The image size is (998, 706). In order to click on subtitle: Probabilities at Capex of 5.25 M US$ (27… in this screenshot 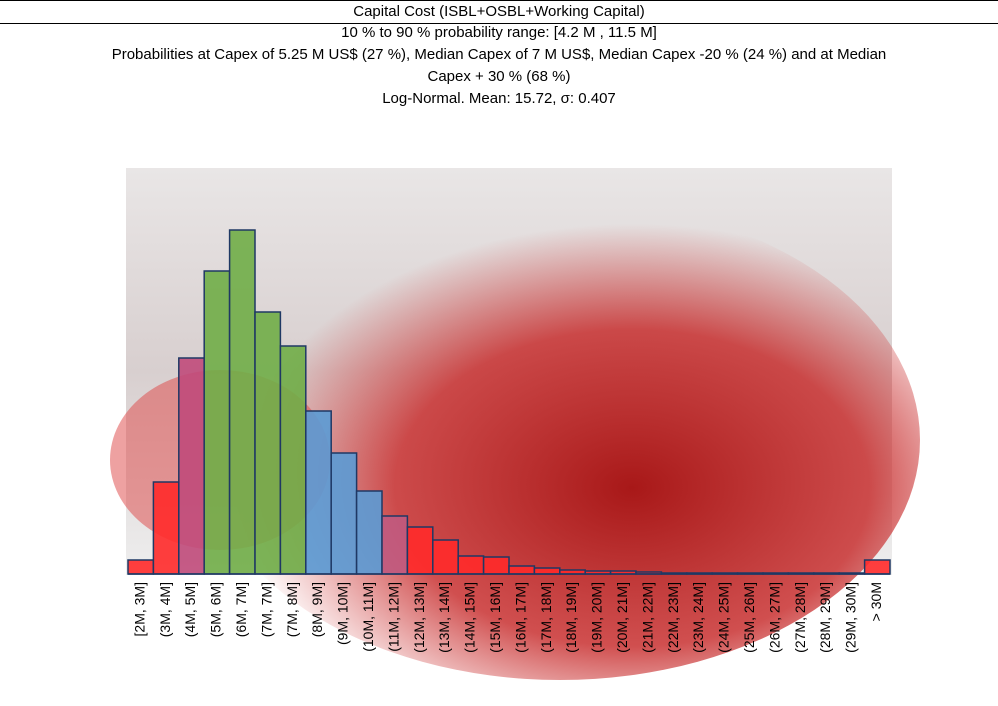, I will do `click(499, 65)`.